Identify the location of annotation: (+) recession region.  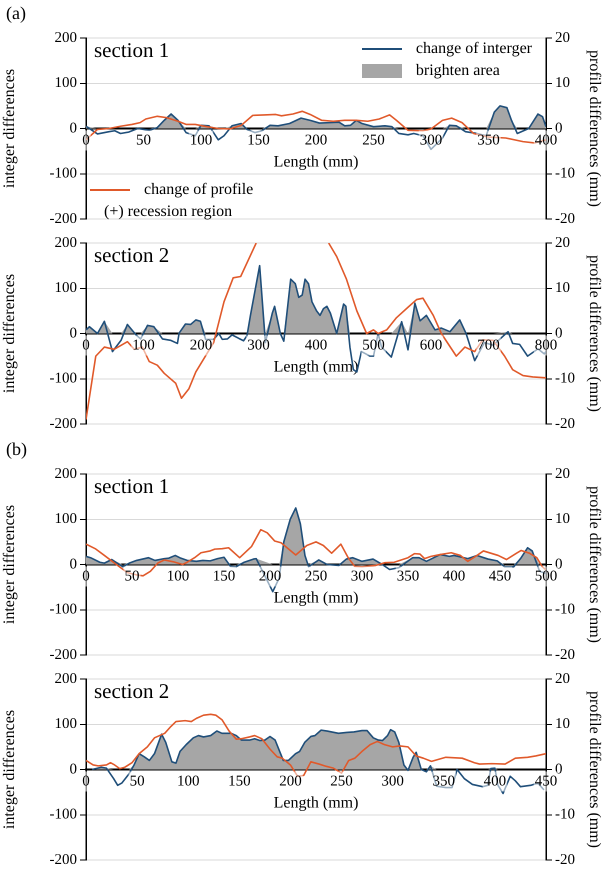
(168, 212).